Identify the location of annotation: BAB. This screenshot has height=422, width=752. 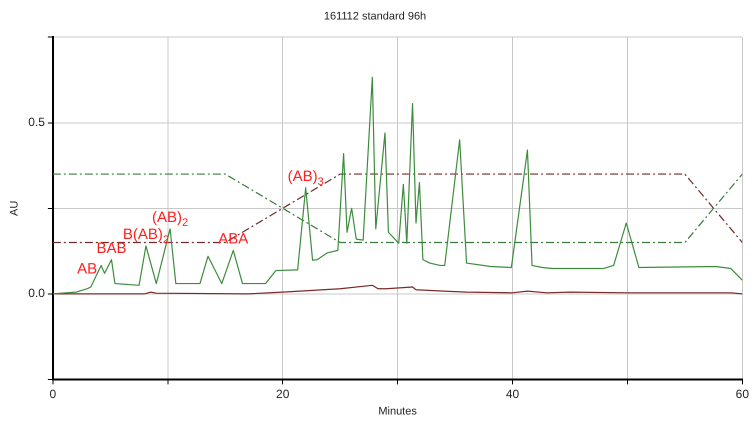
(111, 248).